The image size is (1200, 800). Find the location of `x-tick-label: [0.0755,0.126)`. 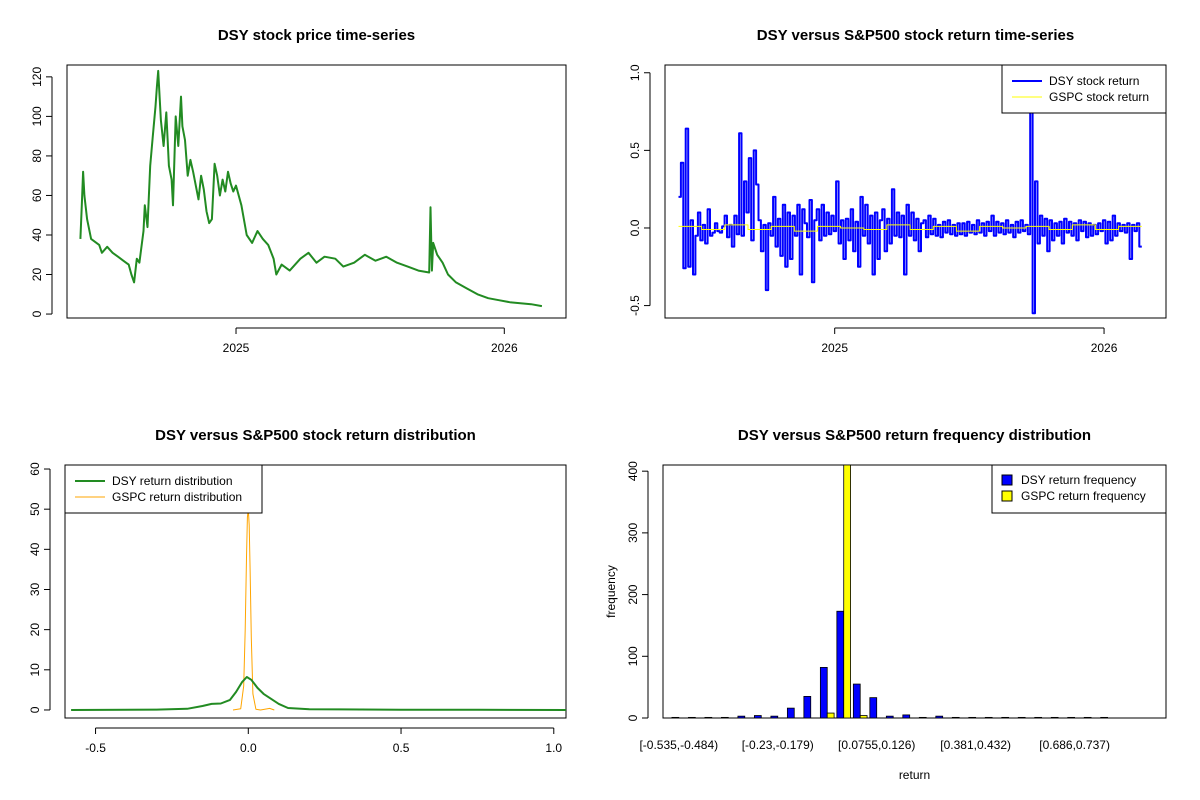

x-tick-label: [0.0755,0.126) is located at coordinates (876, 745).